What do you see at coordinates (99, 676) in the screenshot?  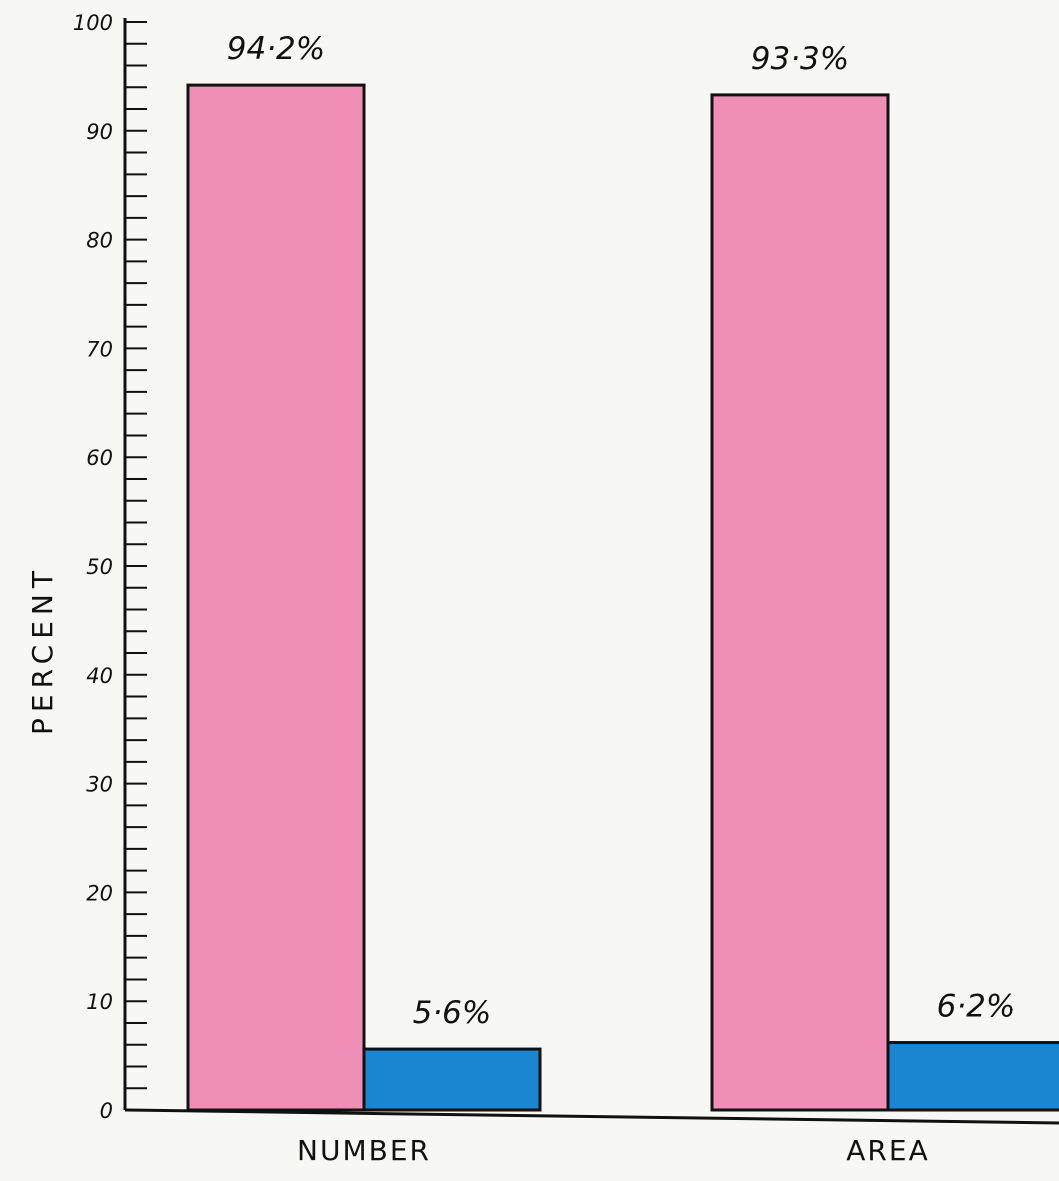 I see `y-tick-label: 40` at bounding box center [99, 676].